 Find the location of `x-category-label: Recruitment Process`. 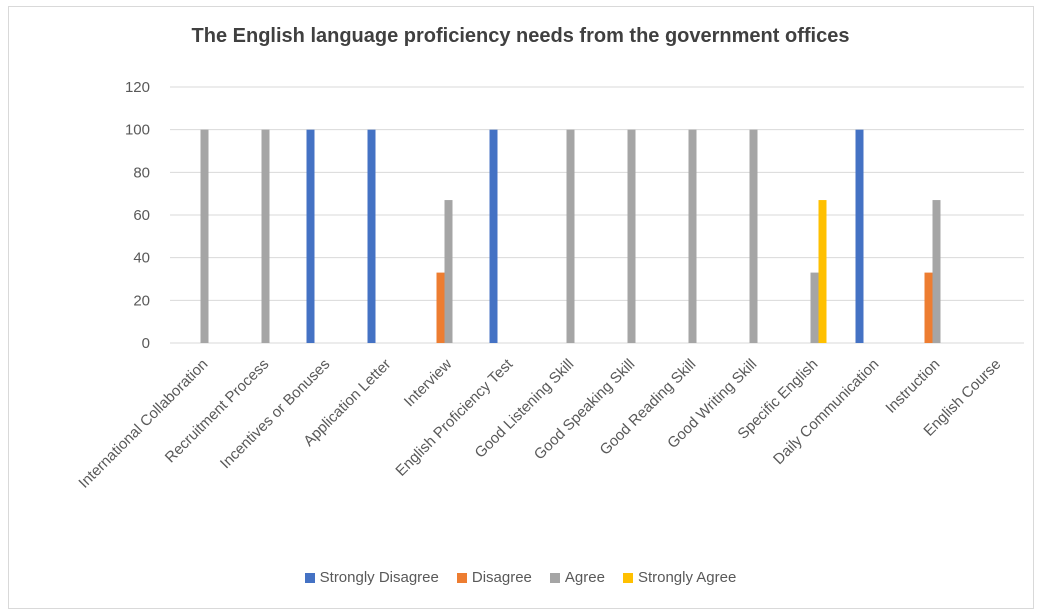

x-category-label: Recruitment Process is located at coordinates (217, 411).